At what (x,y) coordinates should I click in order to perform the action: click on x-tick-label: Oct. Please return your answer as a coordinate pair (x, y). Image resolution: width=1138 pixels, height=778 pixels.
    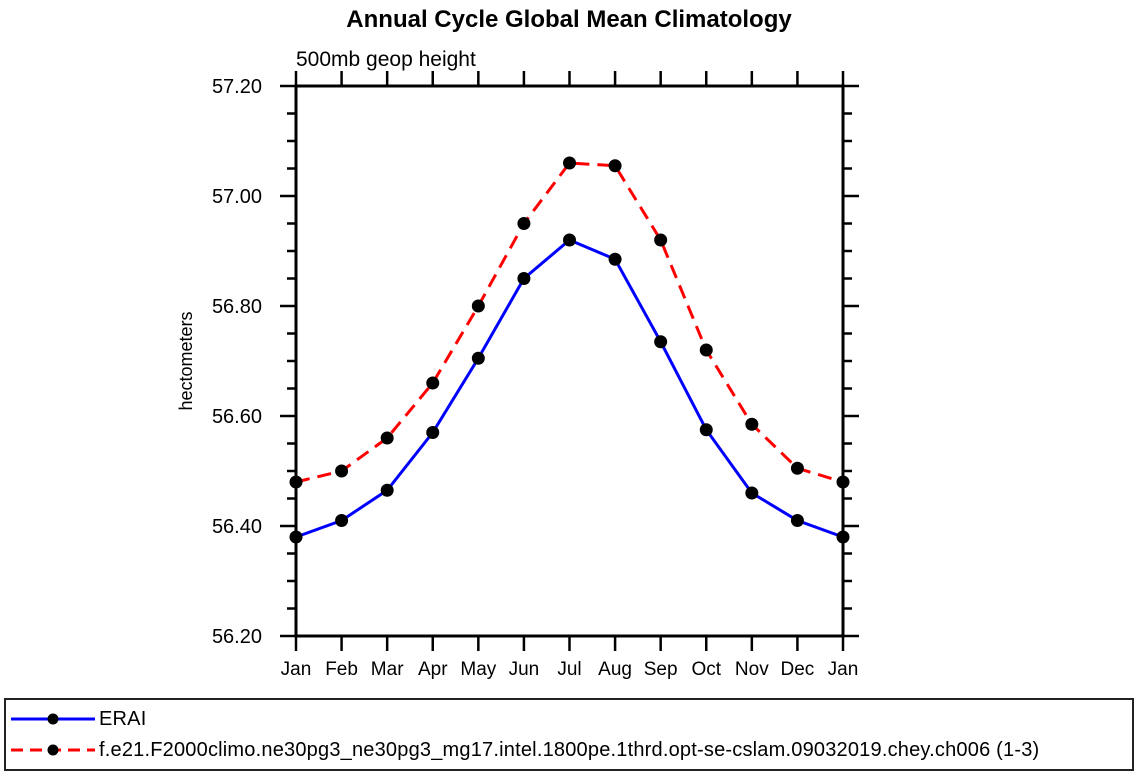
    Looking at the image, I should click on (706, 669).